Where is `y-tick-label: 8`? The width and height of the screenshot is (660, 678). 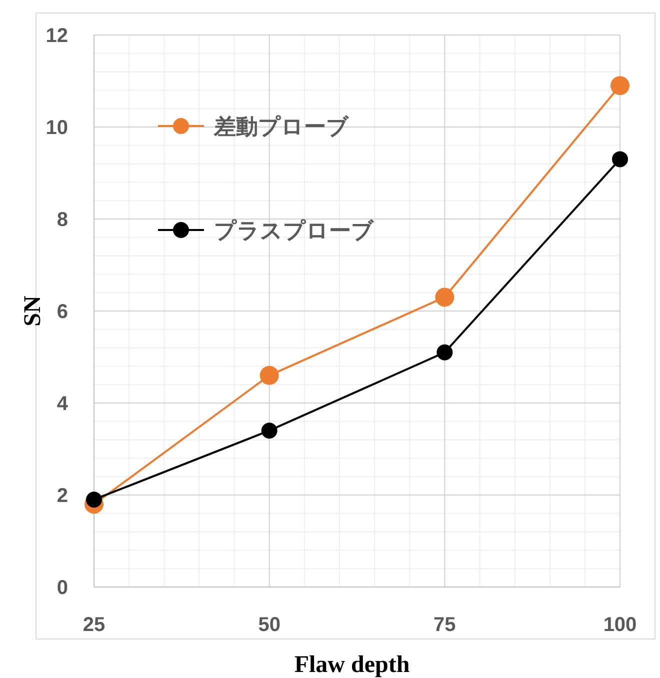 y-tick-label: 8 is located at coordinates (62, 220).